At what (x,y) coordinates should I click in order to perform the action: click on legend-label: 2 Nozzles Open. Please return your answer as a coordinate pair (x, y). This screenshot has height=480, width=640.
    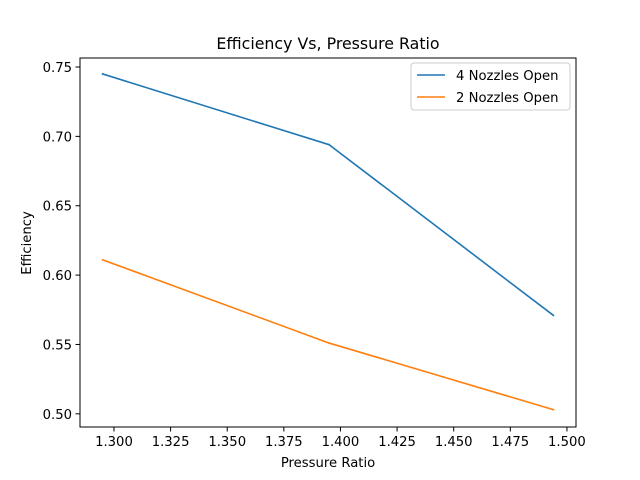
    Looking at the image, I should click on (507, 98).